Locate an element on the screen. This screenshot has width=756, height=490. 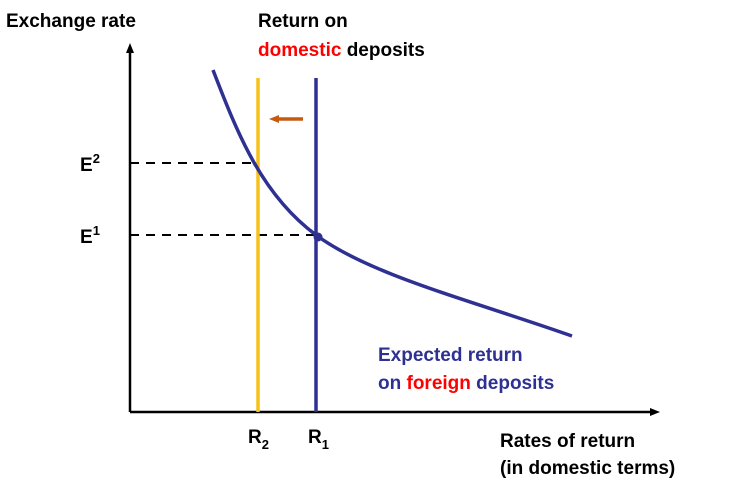
r2-label: R2 is located at coordinates (258, 439).